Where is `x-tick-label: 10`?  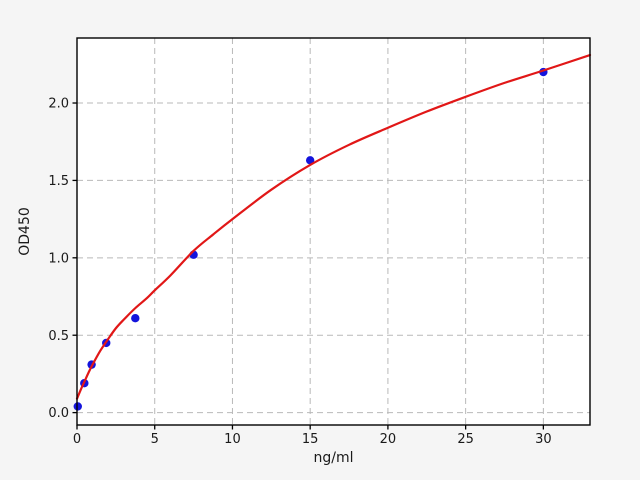 x-tick-label: 10 is located at coordinates (232, 439).